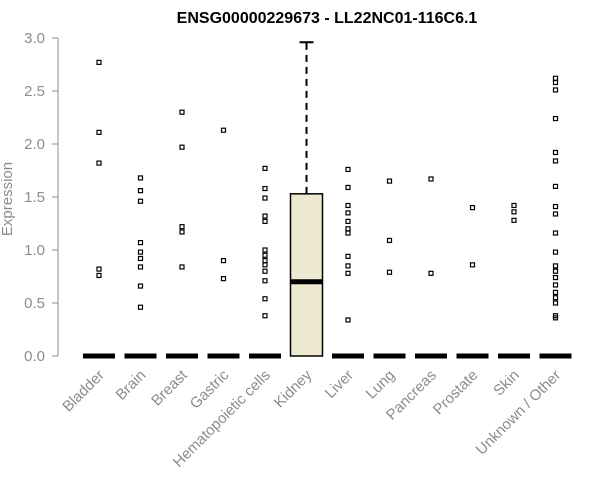 This screenshot has height=500, width=600. I want to click on y-tick-label: 0.5, so click(34, 303).